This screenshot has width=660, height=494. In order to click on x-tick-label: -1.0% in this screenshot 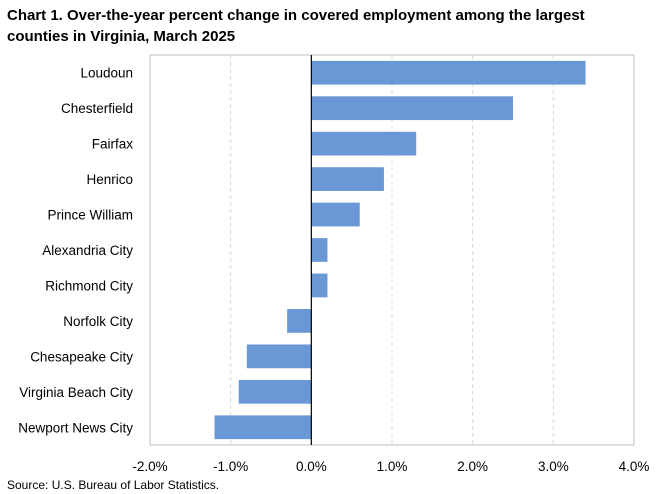, I will do `click(230, 466)`.